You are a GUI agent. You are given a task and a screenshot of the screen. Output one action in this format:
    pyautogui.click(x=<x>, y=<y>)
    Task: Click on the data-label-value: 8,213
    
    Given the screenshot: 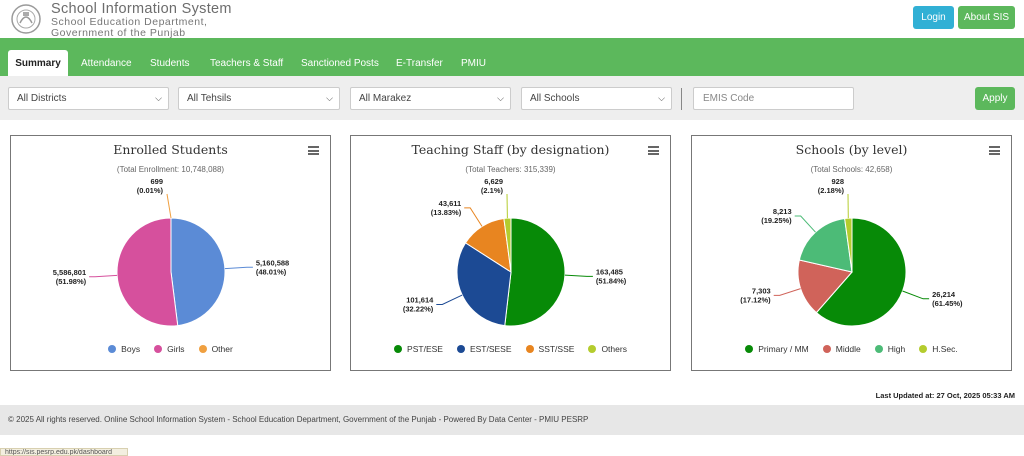 What is the action you would take?
    pyautogui.click(x=782, y=211)
    